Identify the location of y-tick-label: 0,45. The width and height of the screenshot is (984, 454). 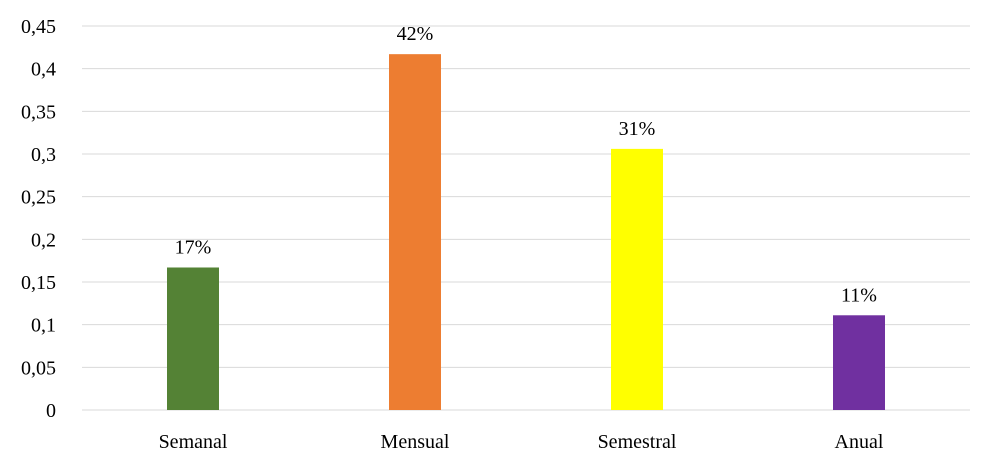
(38, 27).